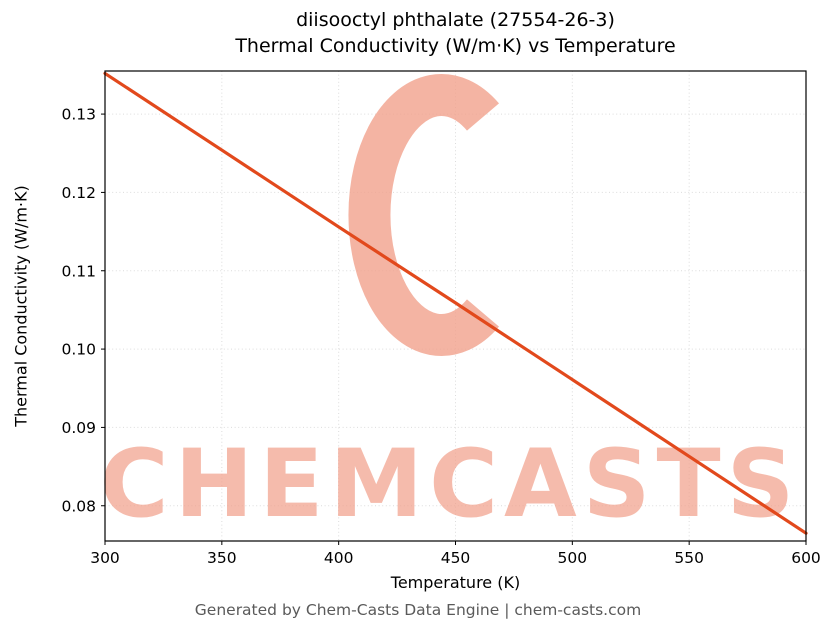 This screenshot has height=644, width=836. What do you see at coordinates (78, 271) in the screenshot?
I see `y-tick-label: 0.11` at bounding box center [78, 271].